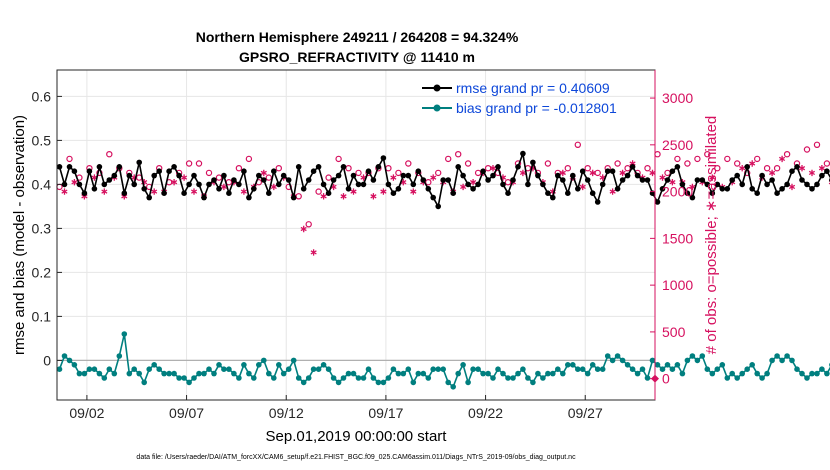 This screenshot has width=830, height=470. I want to click on y-right-tick-label: 0, so click(666, 379).